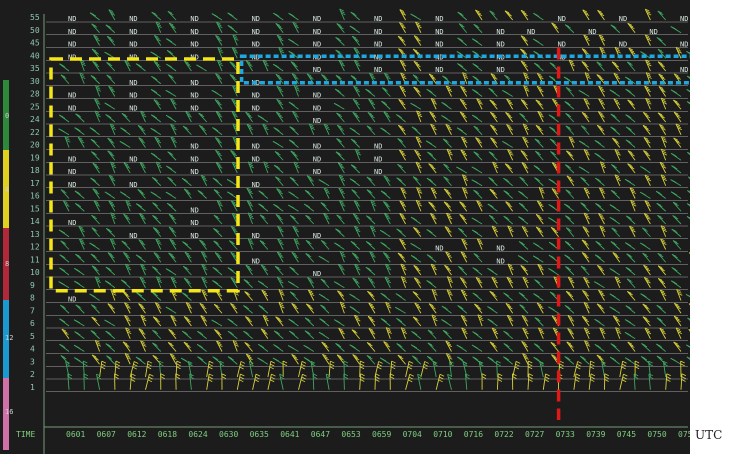 This screenshot has height=459, width=729. I want to click on side-scale-band, so click(6, 414).